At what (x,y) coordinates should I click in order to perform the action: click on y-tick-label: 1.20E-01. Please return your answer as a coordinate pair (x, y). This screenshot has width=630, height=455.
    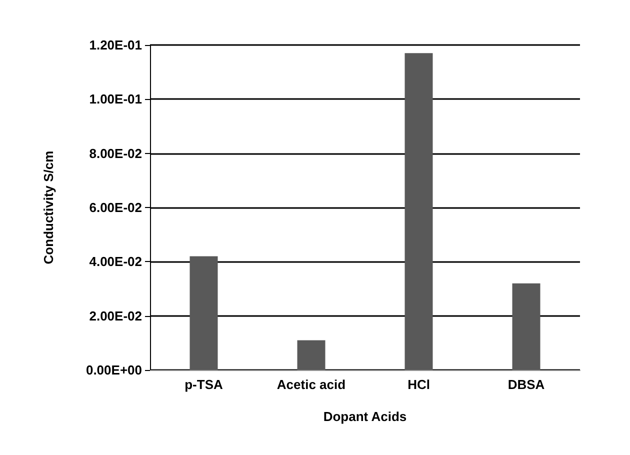
    Looking at the image, I should click on (115, 45).